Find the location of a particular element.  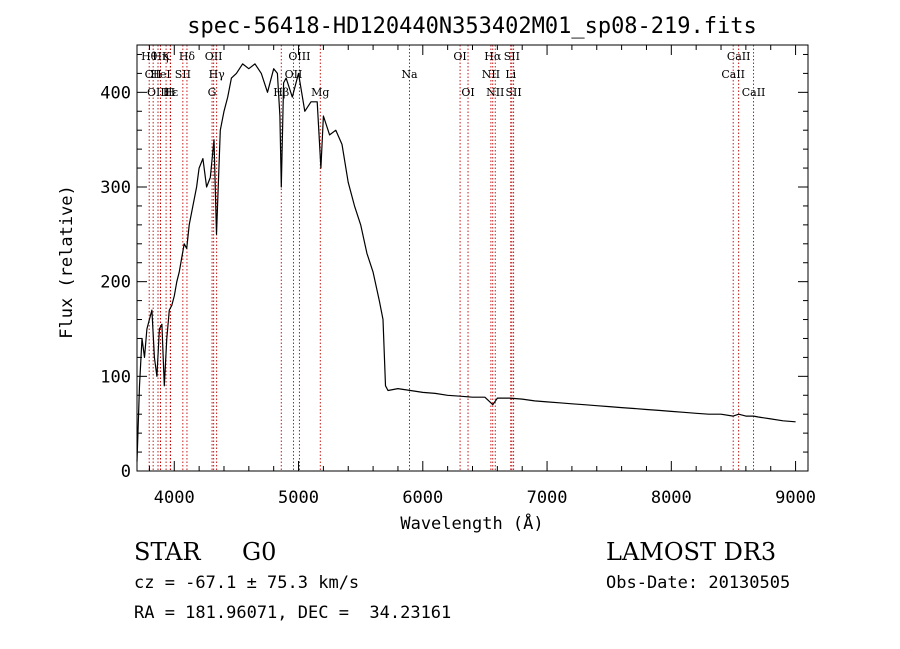

x-tick-label-5000: 5000 is located at coordinates (298, 498).